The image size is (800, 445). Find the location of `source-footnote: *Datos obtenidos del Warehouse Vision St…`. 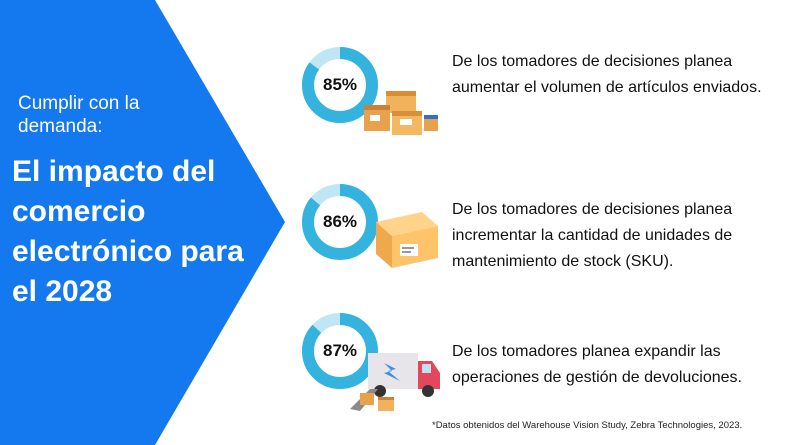

source-footnote: *Datos obtenidos del Warehouse Vision St… is located at coordinates (587, 425).